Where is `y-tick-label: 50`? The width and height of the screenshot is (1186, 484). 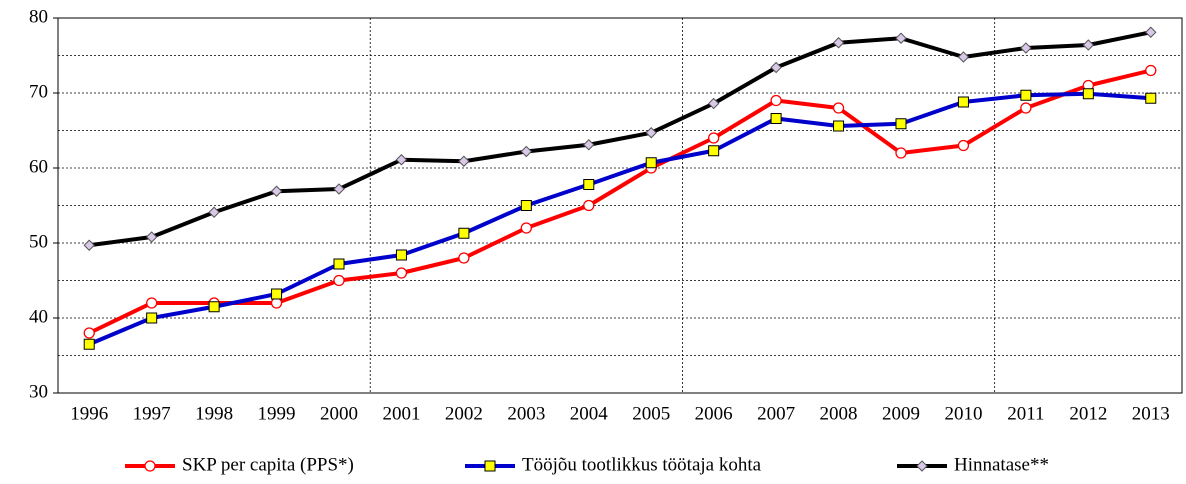
y-tick-label: 50 is located at coordinates (38, 241).